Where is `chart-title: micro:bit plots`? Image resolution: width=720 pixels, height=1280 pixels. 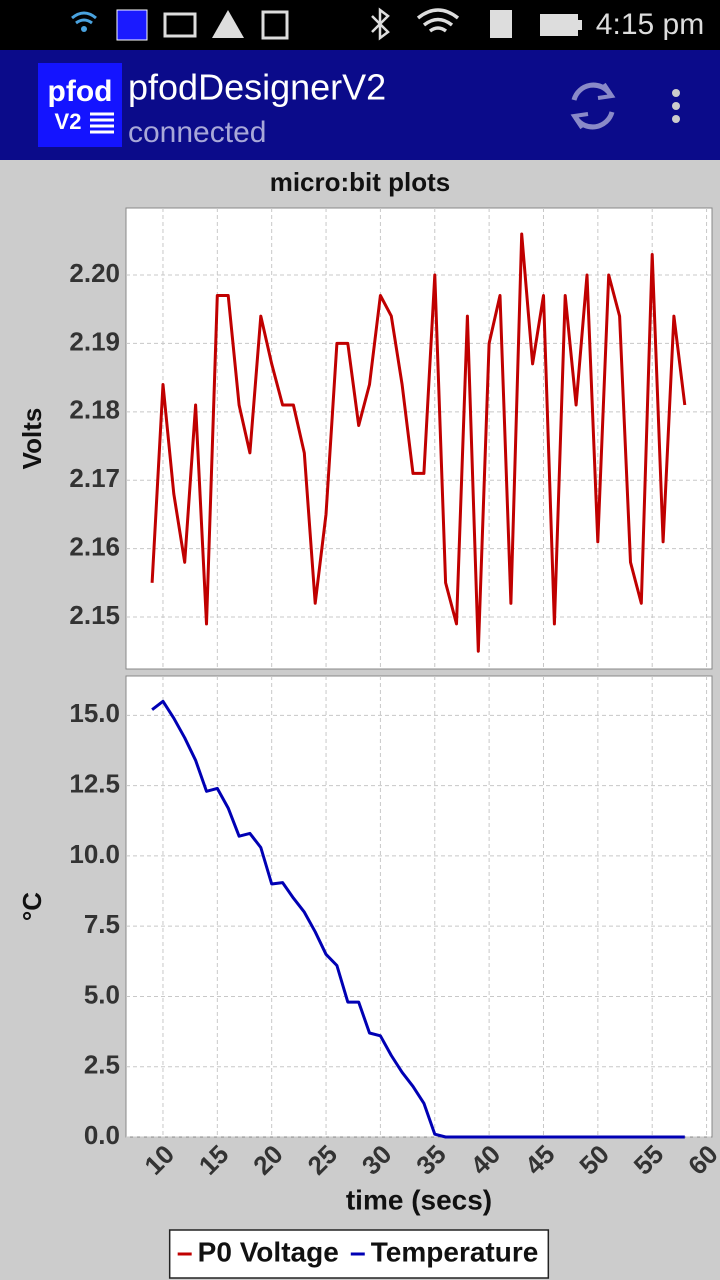 chart-title: micro:bit plots is located at coordinates (360, 182).